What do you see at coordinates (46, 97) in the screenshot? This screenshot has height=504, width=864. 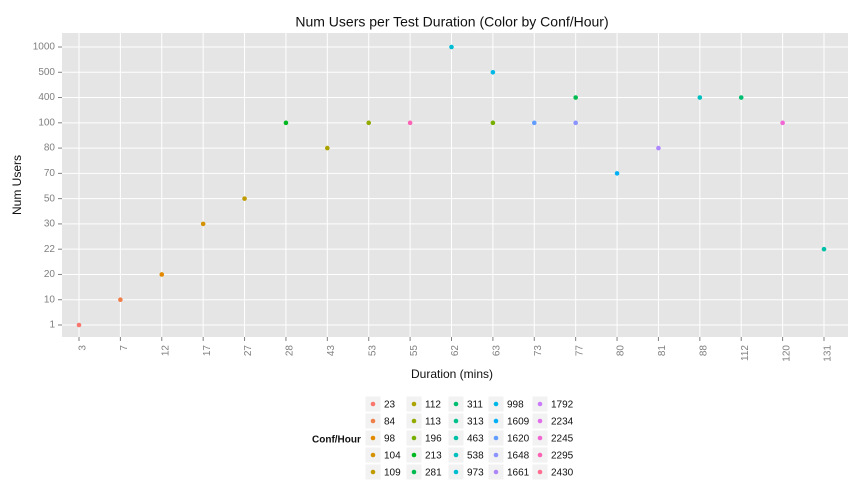 I see `y-tick-label: 400` at bounding box center [46, 97].